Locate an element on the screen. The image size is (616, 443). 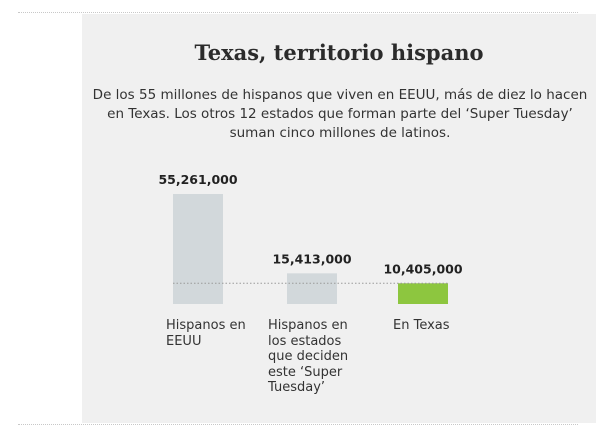
value-label-texas: 10,405,000 is located at coordinates (422, 268).